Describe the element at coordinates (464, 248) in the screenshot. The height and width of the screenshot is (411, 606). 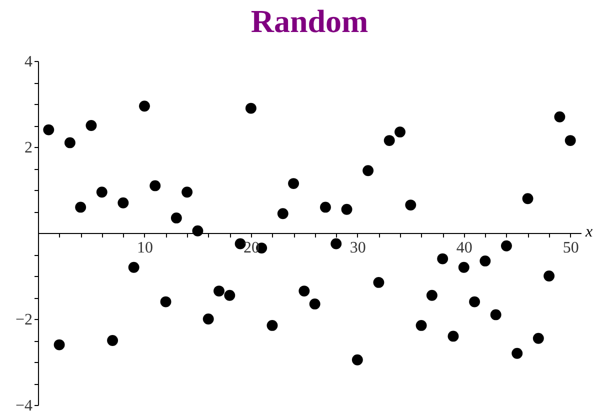
I see `x-tick-label: 40` at that location.